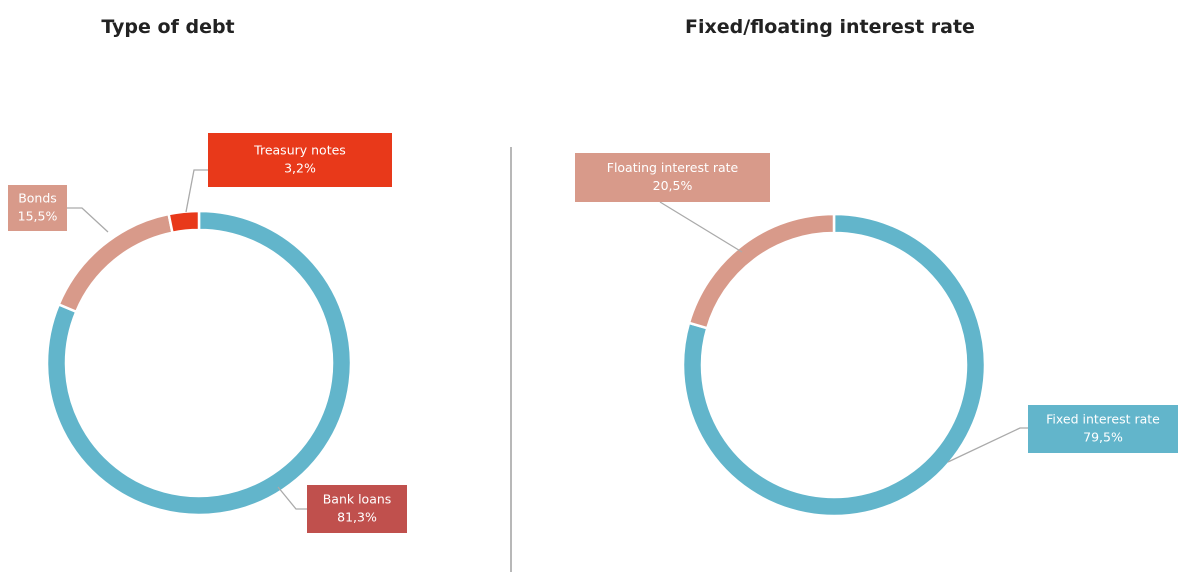 The width and height of the screenshot is (1182, 574). What do you see at coordinates (830, 27) in the screenshot?
I see `chart-title: Fixed/floating interest rate` at bounding box center [830, 27].